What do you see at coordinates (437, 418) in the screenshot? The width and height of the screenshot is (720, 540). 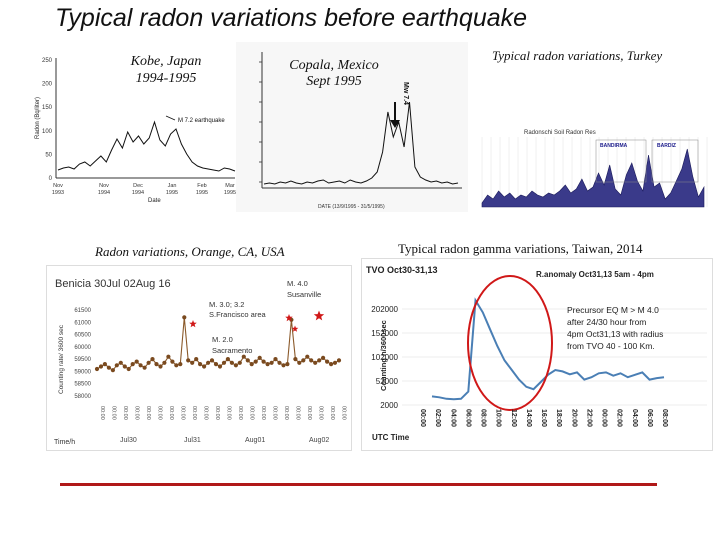 I see `taiwan-x-tick-label: 02:00` at bounding box center [437, 418].